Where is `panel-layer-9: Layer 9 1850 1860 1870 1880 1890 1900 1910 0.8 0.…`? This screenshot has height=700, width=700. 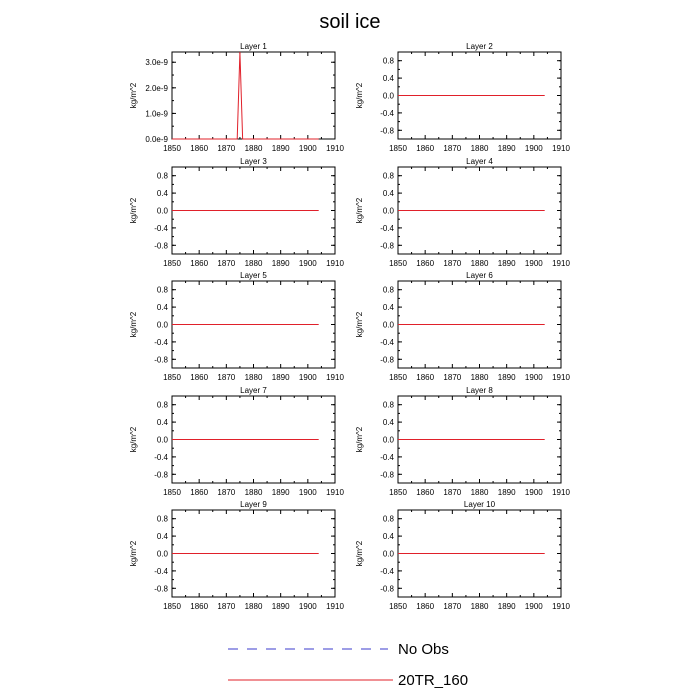 panel-layer-9: Layer 9 1850 1860 1870 1880 1890 1900 1910 0.8 0.… is located at coordinates (236, 555).